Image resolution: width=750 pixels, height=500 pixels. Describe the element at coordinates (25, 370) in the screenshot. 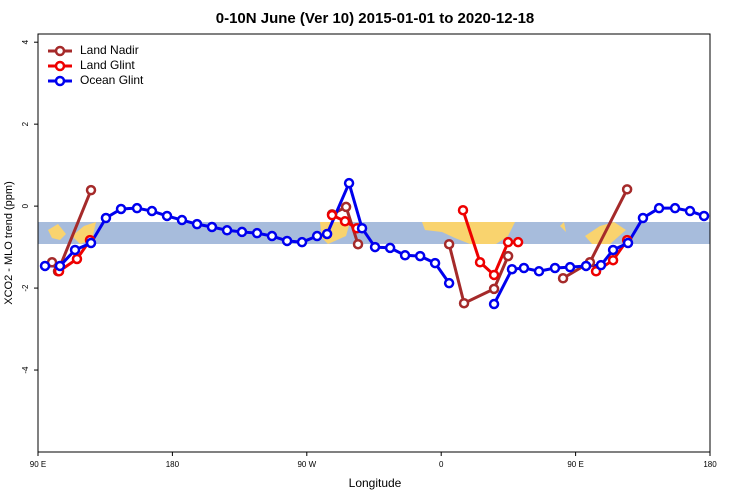

I see `y-tick-label: -4` at that location.